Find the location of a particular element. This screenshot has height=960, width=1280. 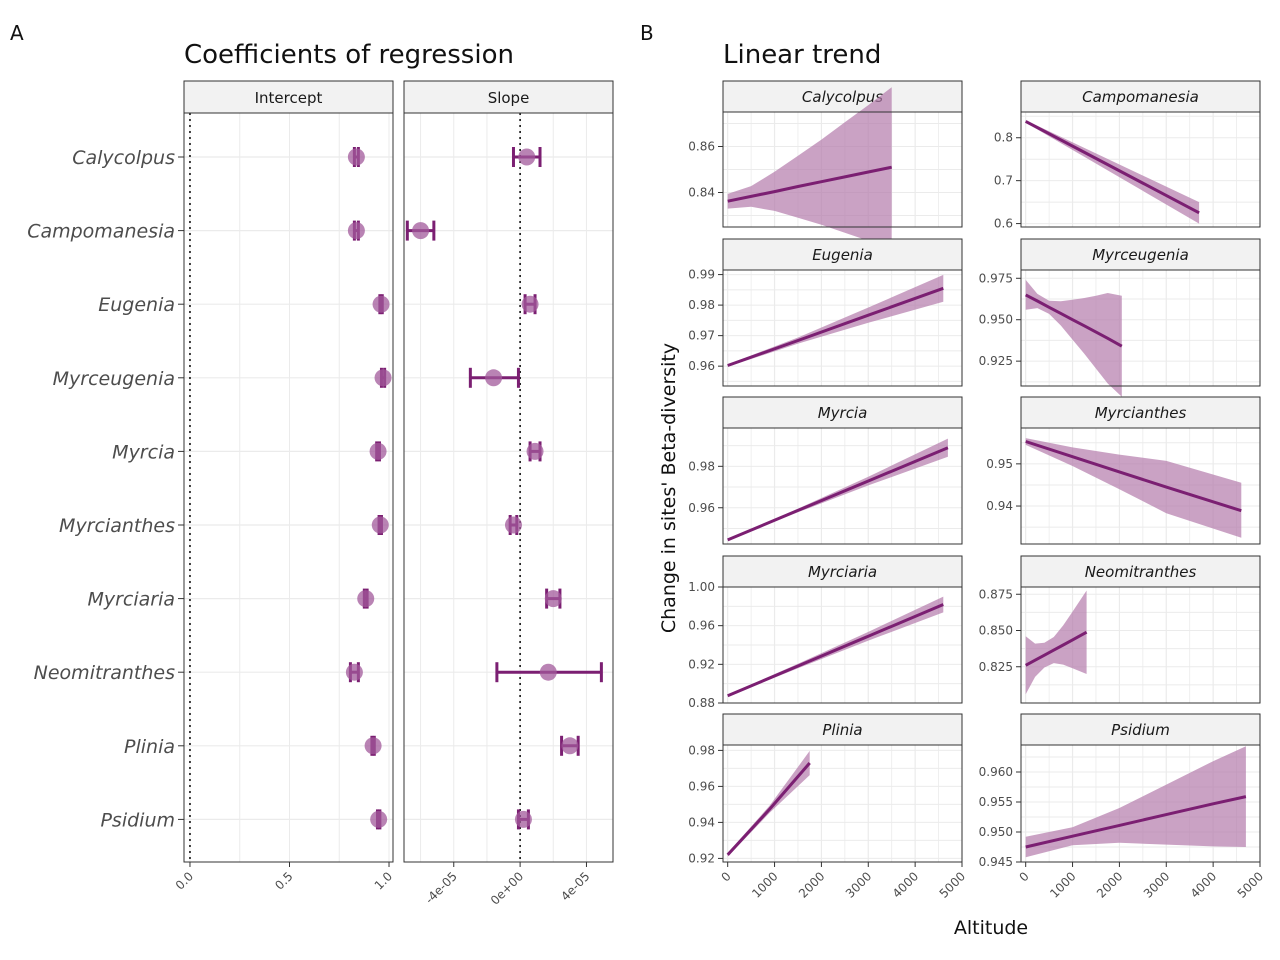

slope-point-psidium is located at coordinates (523, 819).